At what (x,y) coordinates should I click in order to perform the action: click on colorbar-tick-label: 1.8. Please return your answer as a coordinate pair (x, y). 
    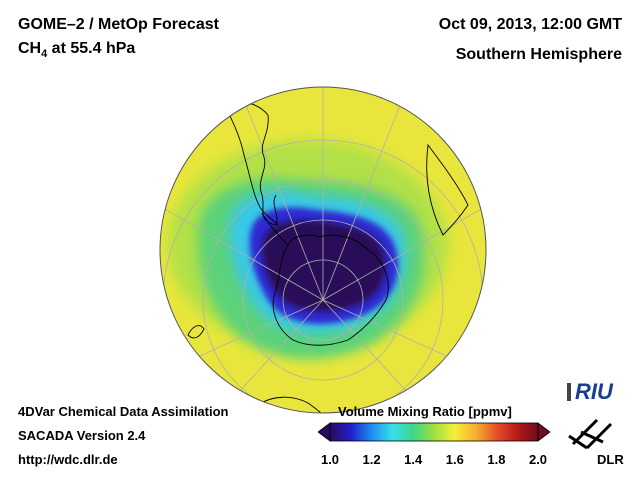
    Looking at the image, I should click on (496, 459).